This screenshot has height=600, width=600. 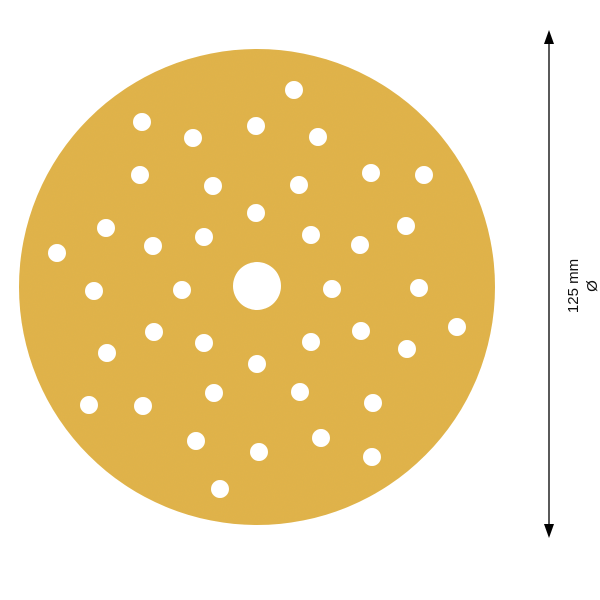 I want to click on diameter-label: 125 mm Ø, so click(x=582, y=286).